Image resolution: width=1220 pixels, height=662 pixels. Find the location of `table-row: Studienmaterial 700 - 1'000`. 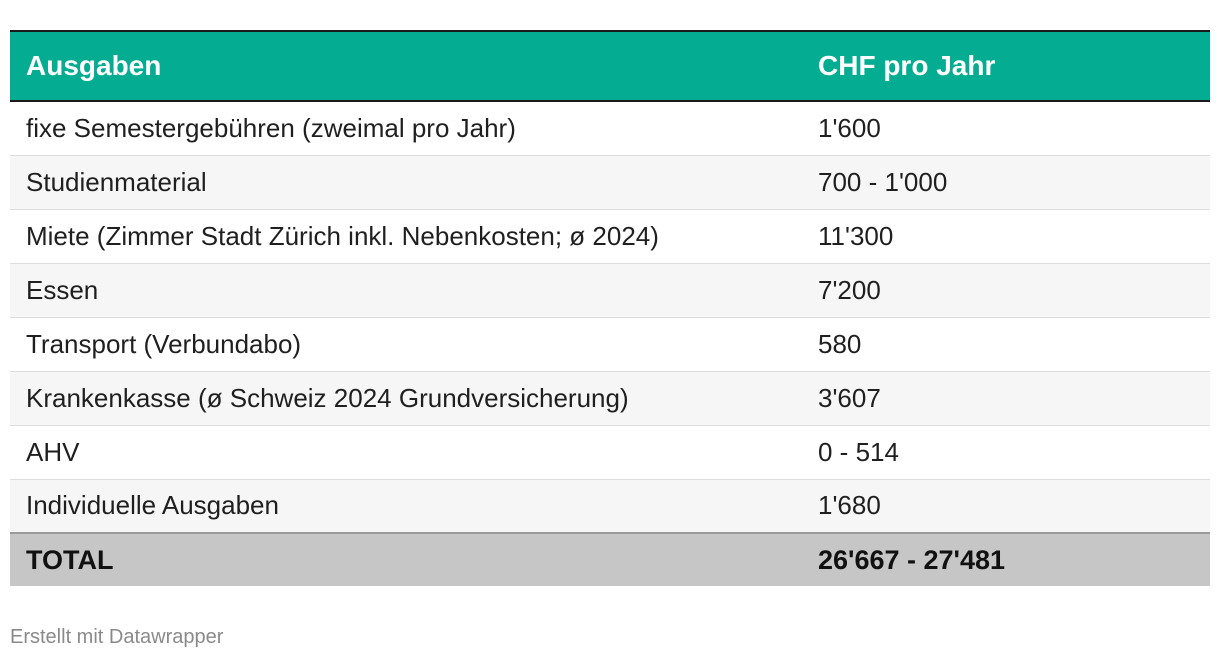

table-row: Studienmaterial 700 - 1'000 is located at coordinates (610, 182).